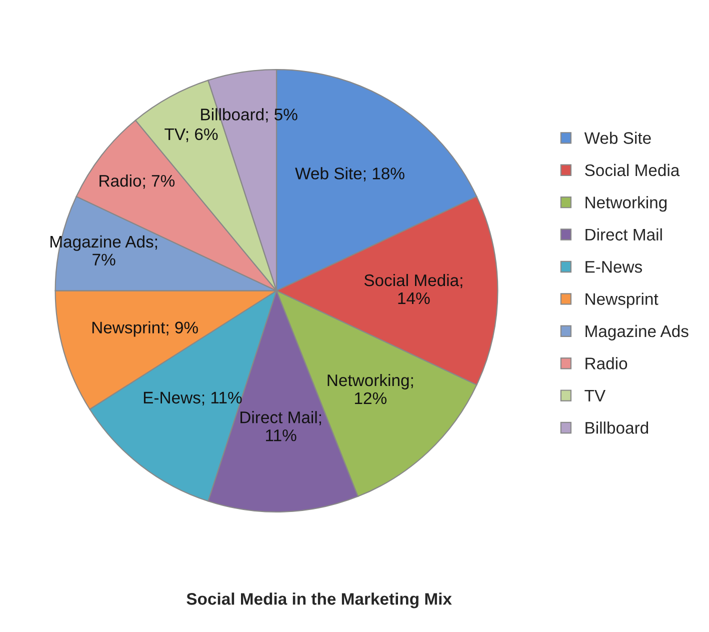  What do you see at coordinates (617, 138) in the screenshot?
I see `legend-label: Web Site` at bounding box center [617, 138].